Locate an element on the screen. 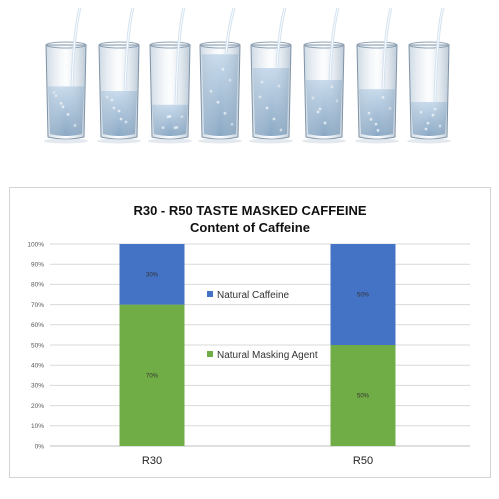 The height and width of the screenshot is (499, 499). legend-entry: Natural Caffeine is located at coordinates (253, 295).